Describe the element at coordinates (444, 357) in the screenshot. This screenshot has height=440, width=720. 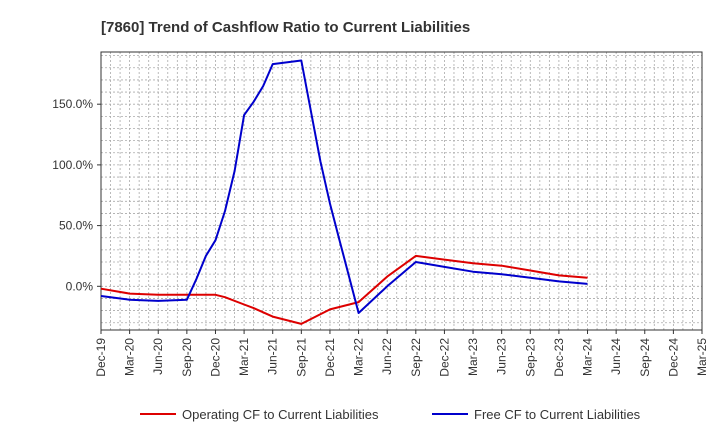
I see `x-tick-label: Dec-22` at that location.